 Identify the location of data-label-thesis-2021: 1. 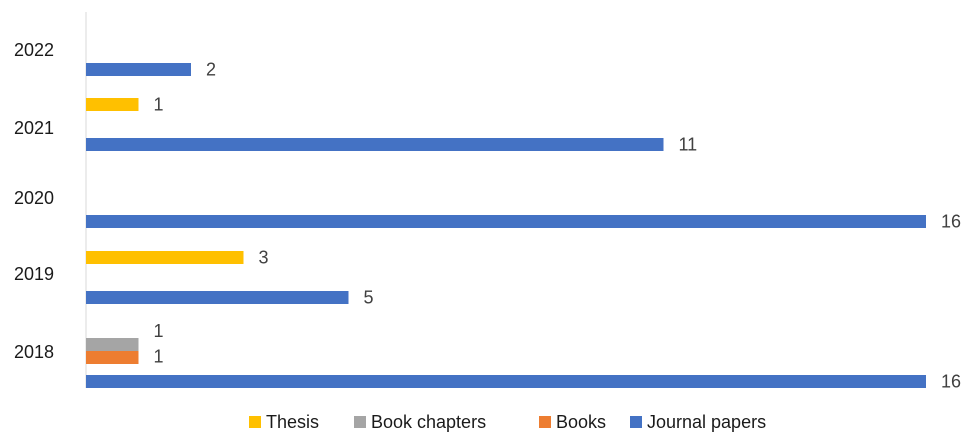
(159, 105).